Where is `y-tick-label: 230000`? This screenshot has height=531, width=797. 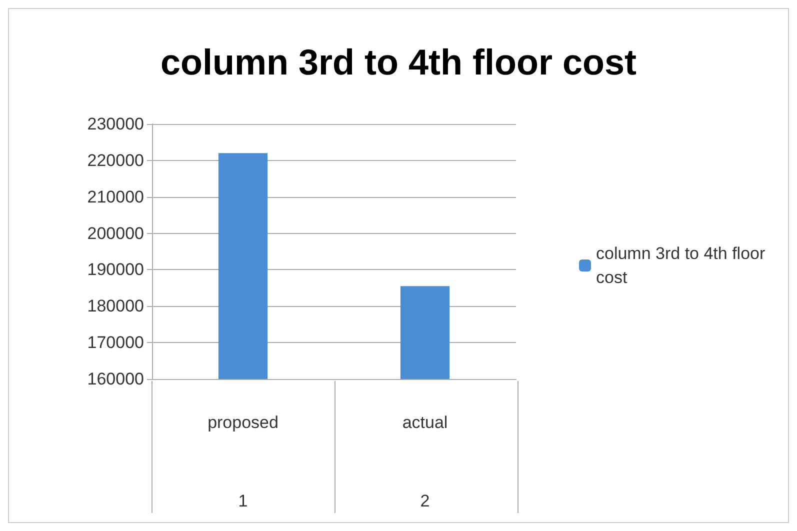
y-tick-label: 230000 is located at coordinates (115, 124).